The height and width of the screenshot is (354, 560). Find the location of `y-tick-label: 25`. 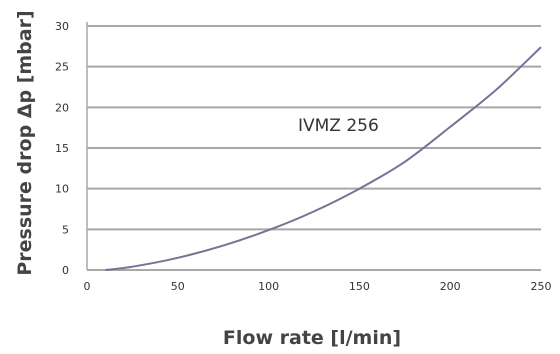

y-tick-label: 25 is located at coordinates (62, 67).